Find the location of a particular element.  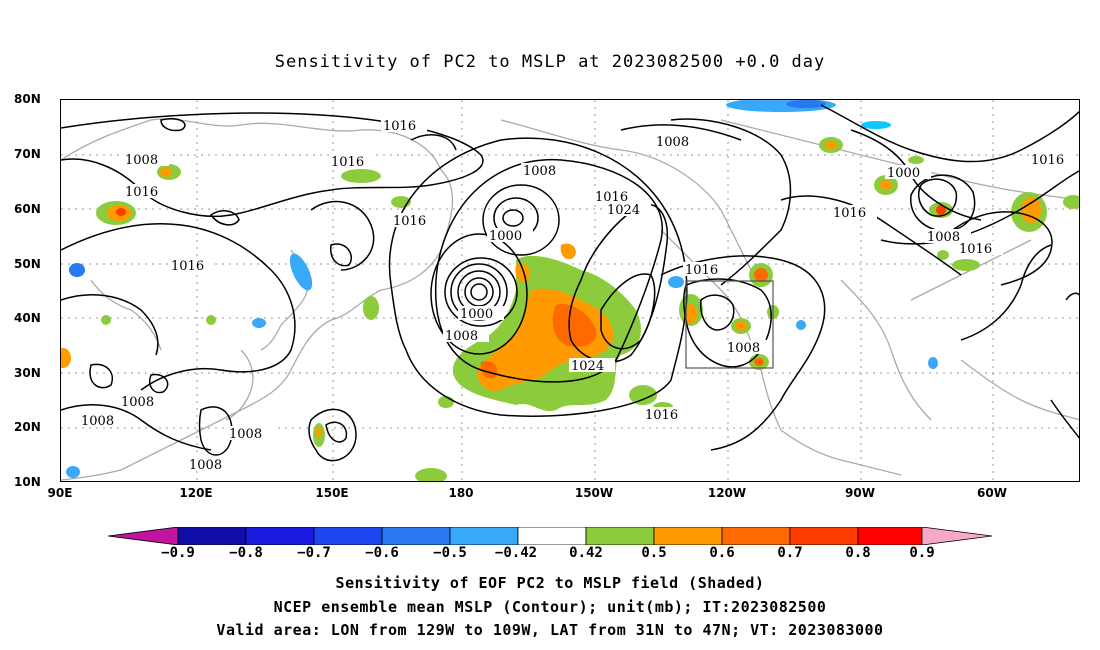

colorbar-tick: −0.42 is located at coordinates (516, 553).